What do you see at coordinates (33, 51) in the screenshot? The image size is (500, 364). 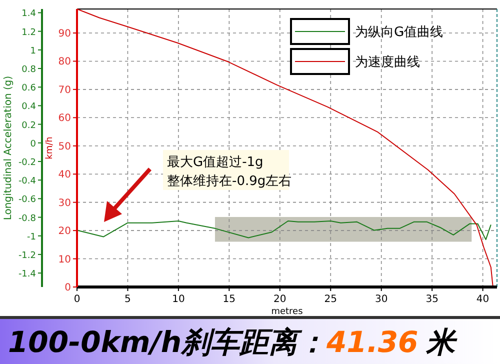 I see `y2-tick-label: 1` at bounding box center [33, 51].